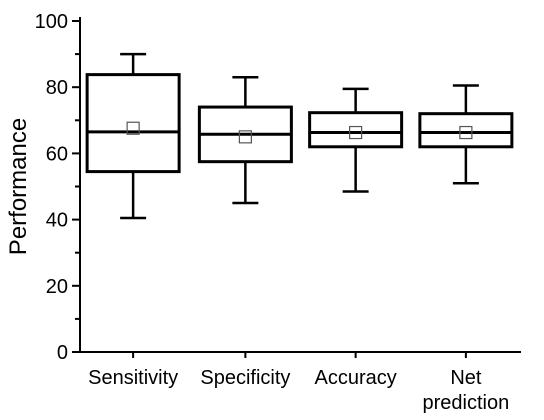 This screenshot has width=544, height=420. What do you see at coordinates (466, 378) in the screenshot?
I see `x-category-label: Net` at bounding box center [466, 378].